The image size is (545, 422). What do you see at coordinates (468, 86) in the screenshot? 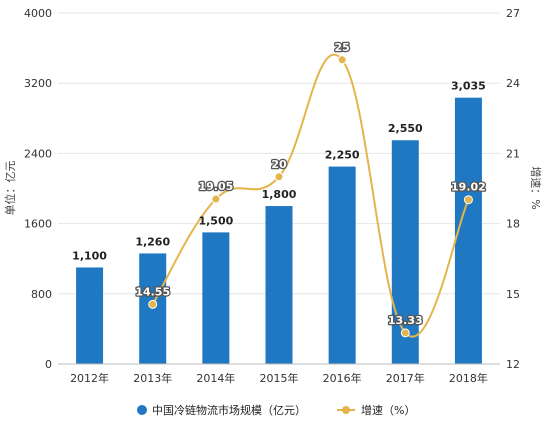
I see `bar-value-label: 3,035` at bounding box center [468, 86].